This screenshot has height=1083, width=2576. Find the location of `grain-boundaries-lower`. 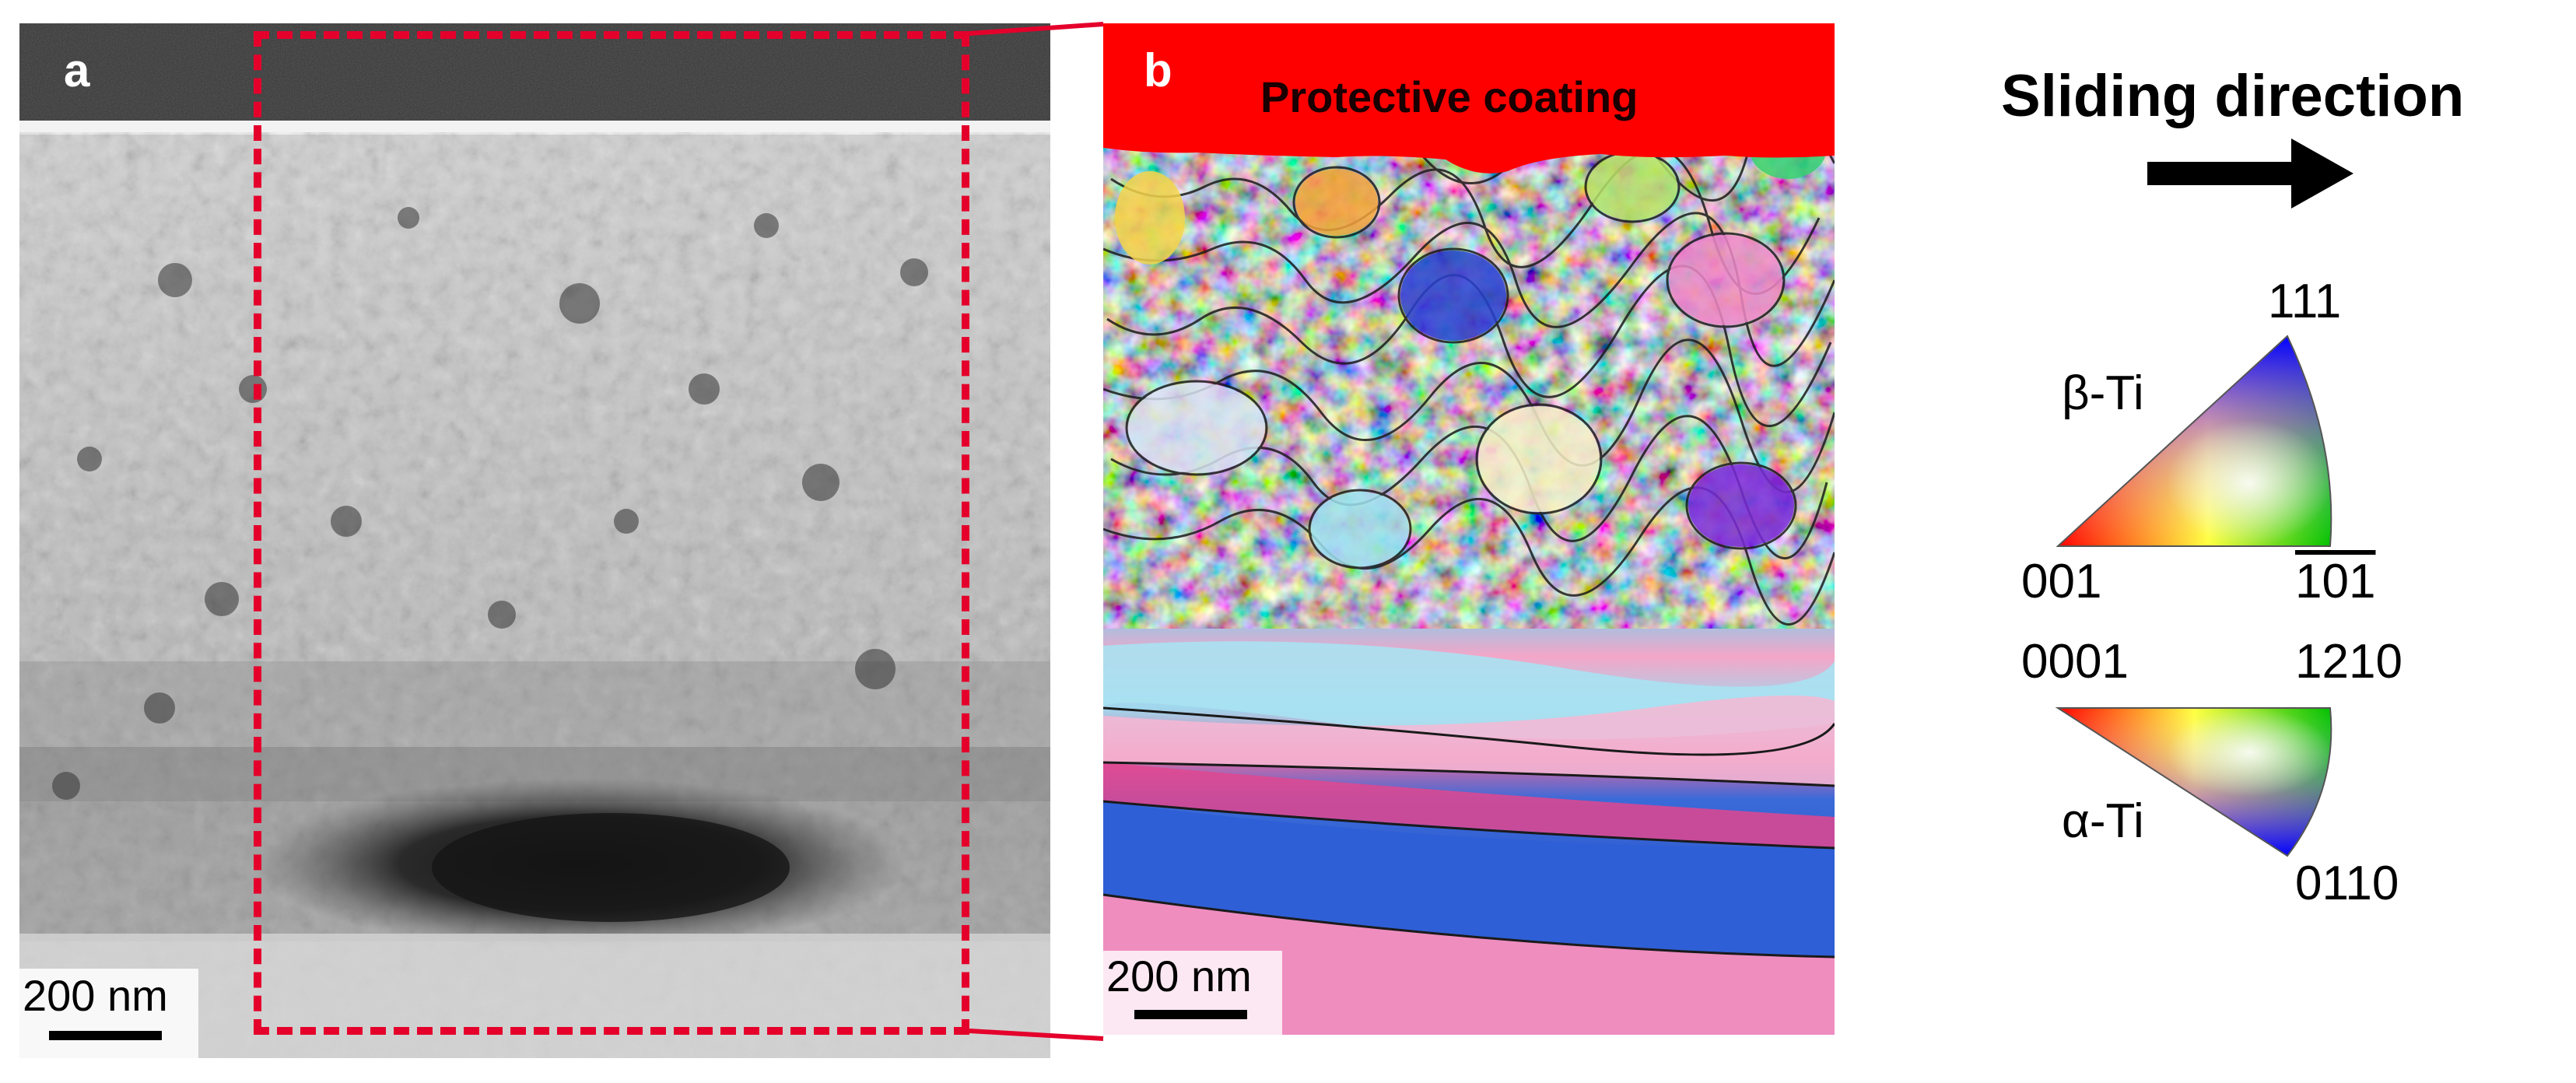

grain-boundaries-lower is located at coordinates (1469, 833).